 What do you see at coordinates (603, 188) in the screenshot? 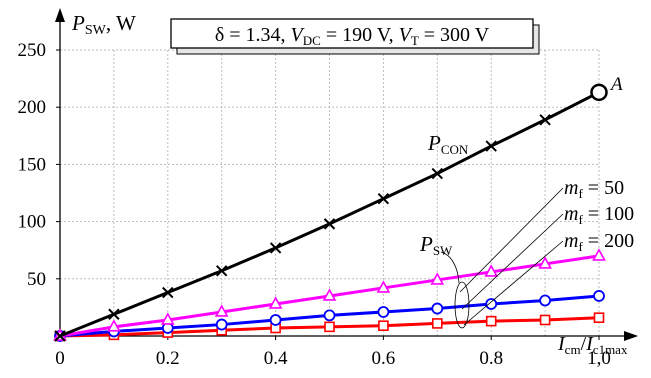
I see `mf50-value: = 50` at bounding box center [603, 188].